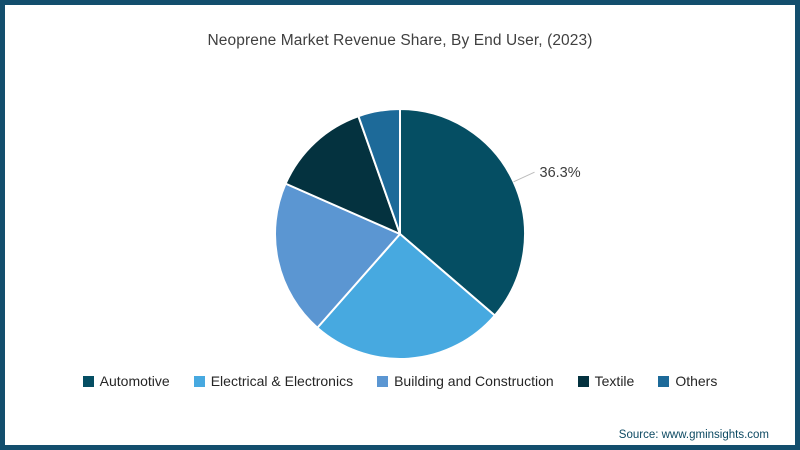  Describe the element at coordinates (337, 255) in the screenshot. I see `pie-slice-building-and-construction` at that location.